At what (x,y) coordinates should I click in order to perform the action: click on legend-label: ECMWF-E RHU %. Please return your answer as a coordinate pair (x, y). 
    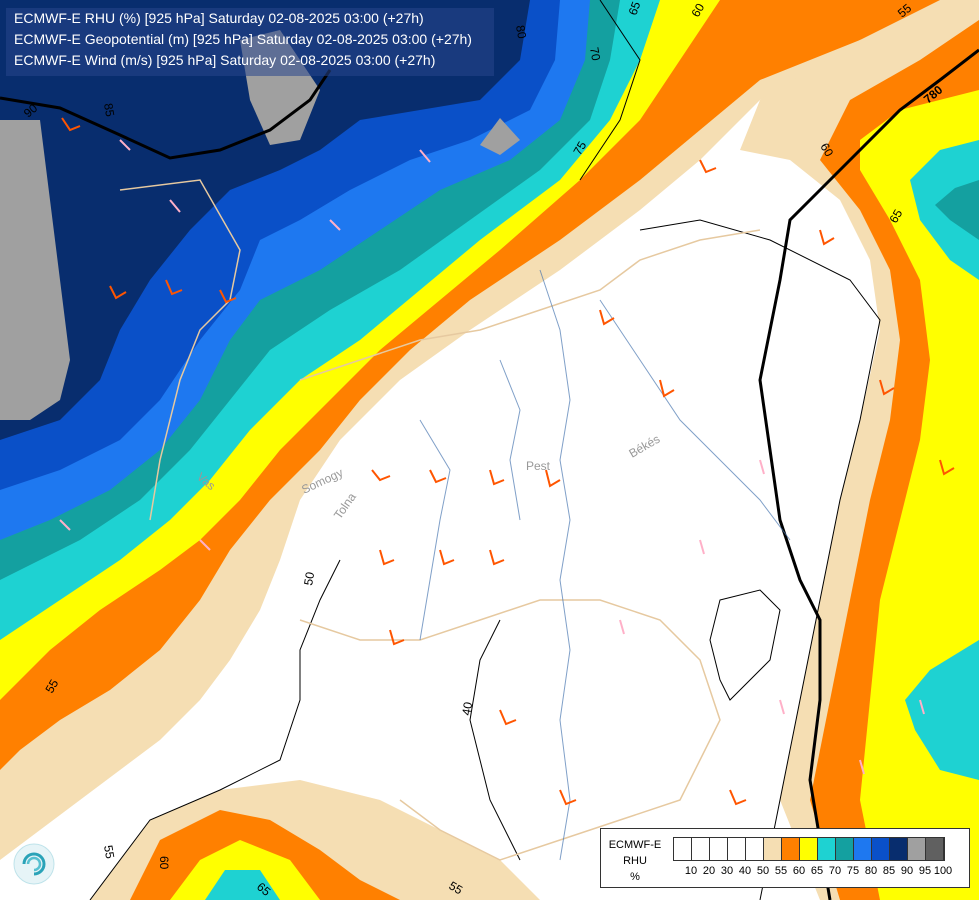
    Looking at the image, I should click on (635, 861).